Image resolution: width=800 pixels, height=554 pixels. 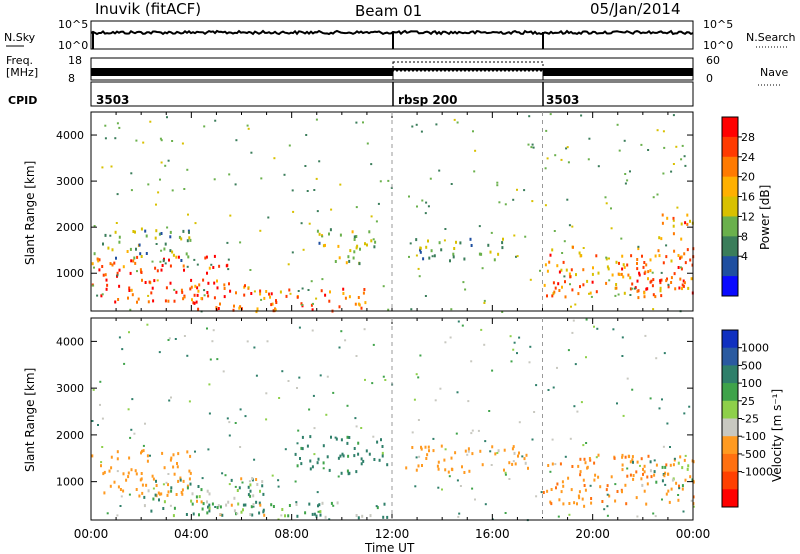 I want to click on power-colorbar-swatch, so click(x=730, y=246).